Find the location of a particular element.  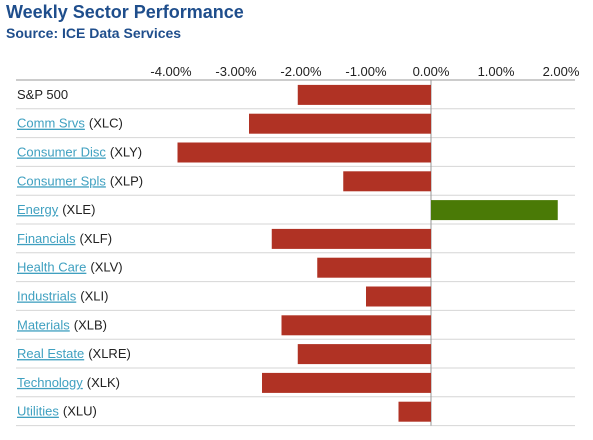

ticker-label: (XLY) is located at coordinates (126, 152).